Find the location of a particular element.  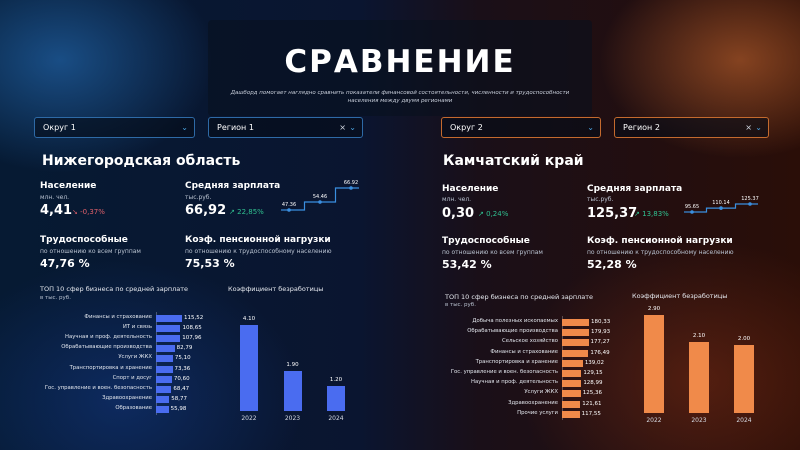

population-delta-left: ↘ -0,37% is located at coordinates (88, 212).